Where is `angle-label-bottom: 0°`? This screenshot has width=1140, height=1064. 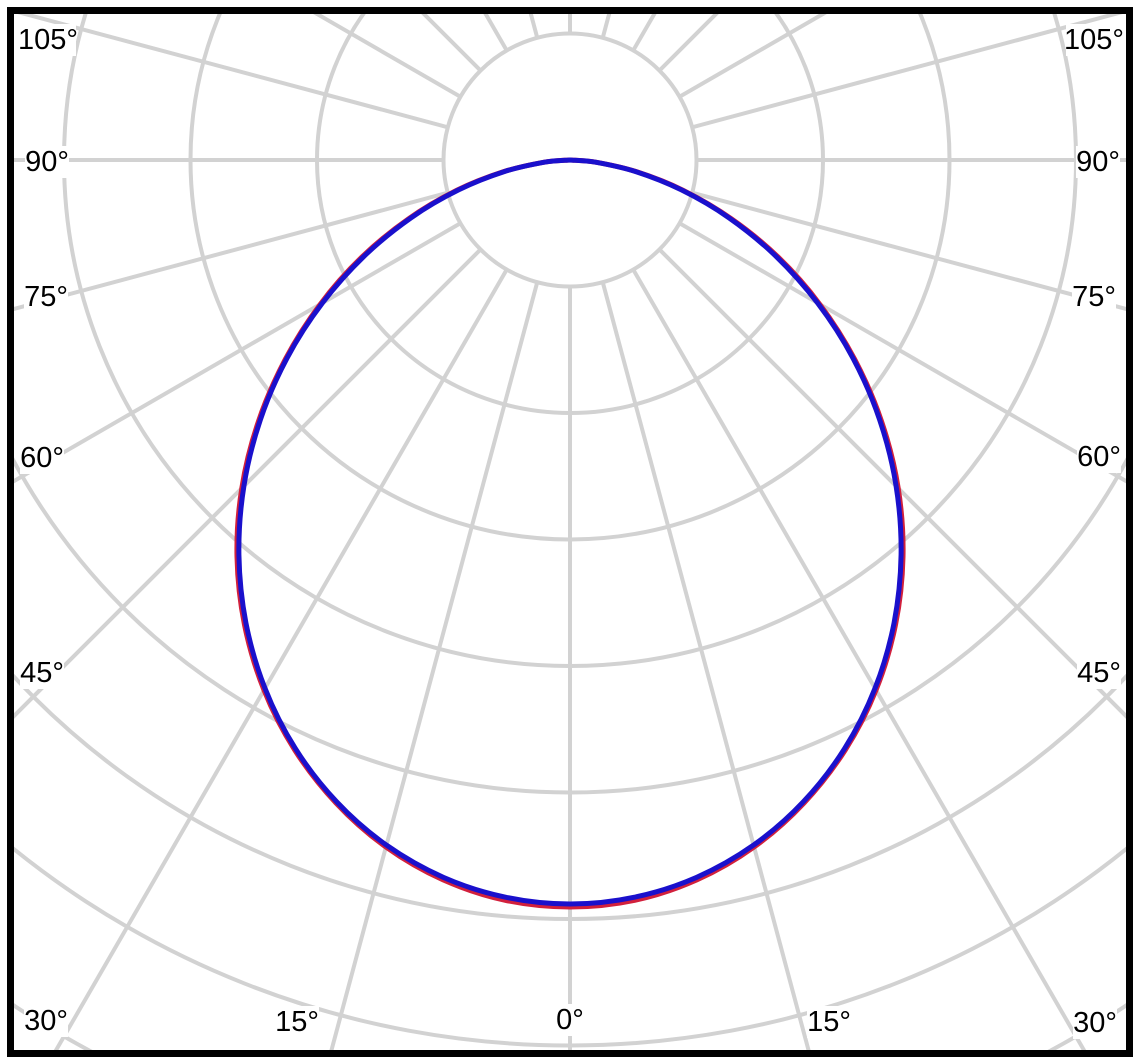 angle-label-bottom: 0° is located at coordinates (570, 1020).